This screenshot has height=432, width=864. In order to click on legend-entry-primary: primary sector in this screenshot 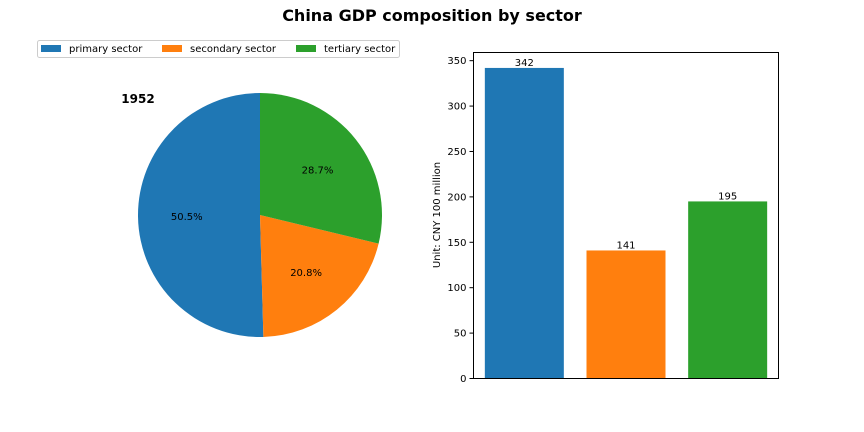, I will do `click(92, 49)`.